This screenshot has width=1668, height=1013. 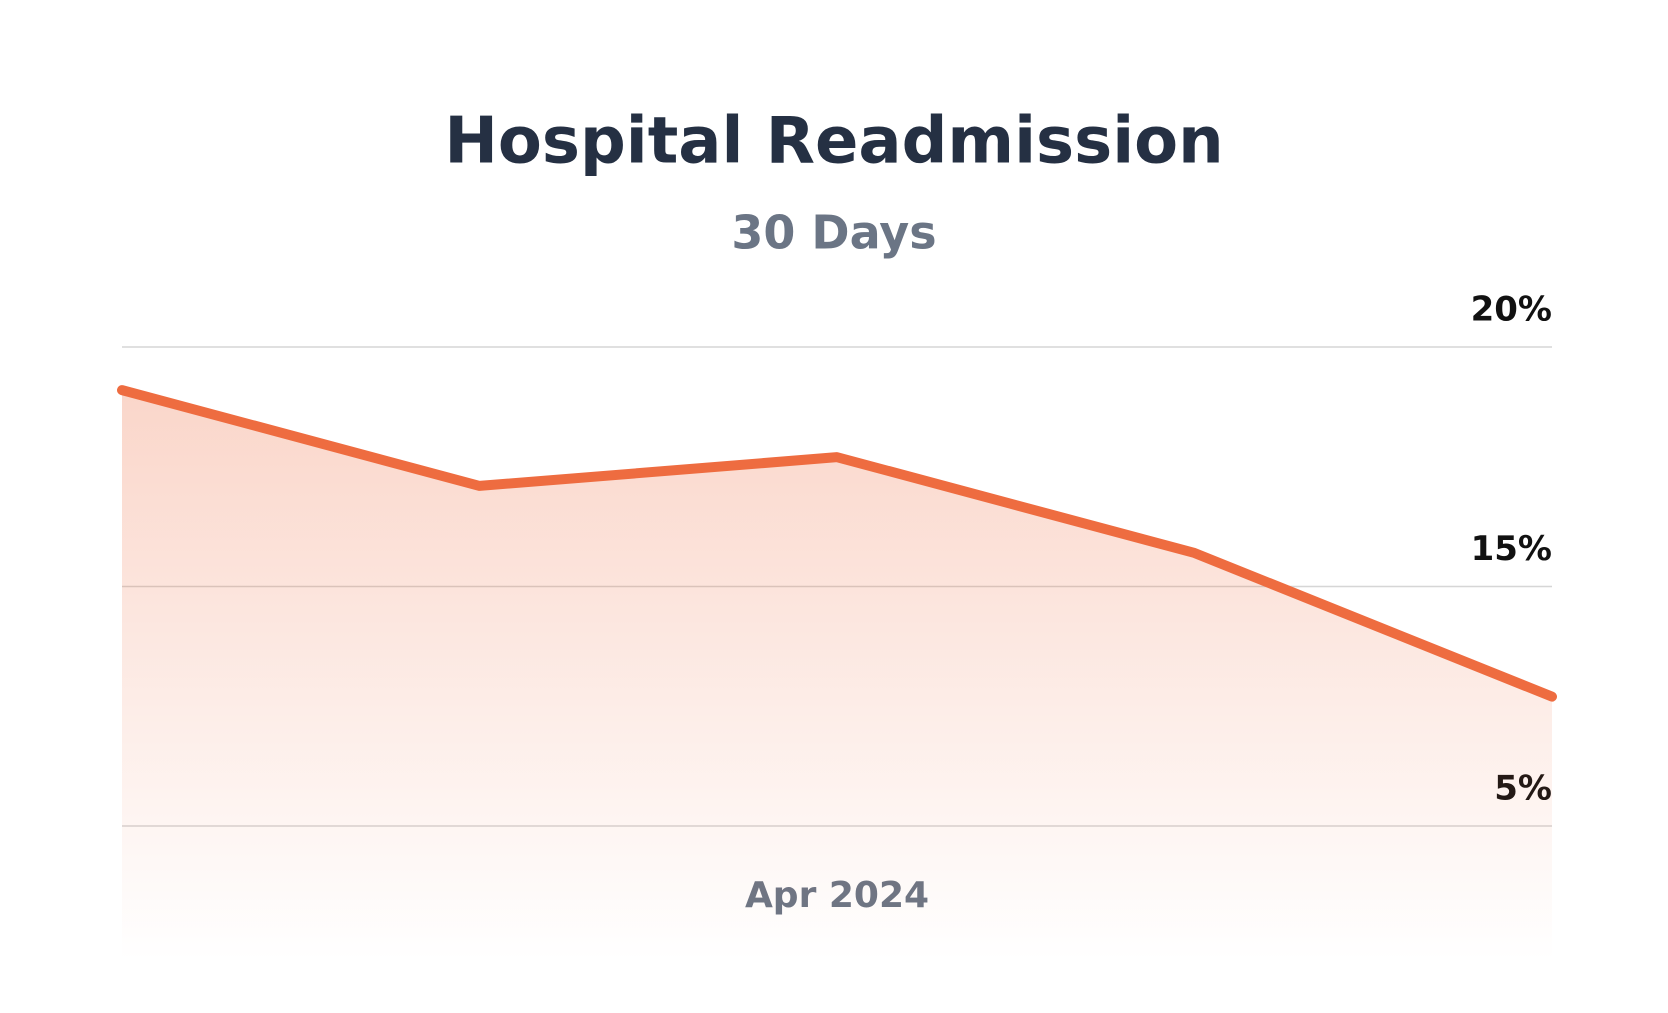 What do you see at coordinates (833, 233) in the screenshot?
I see `chart-subtitle: 30 Days` at bounding box center [833, 233].